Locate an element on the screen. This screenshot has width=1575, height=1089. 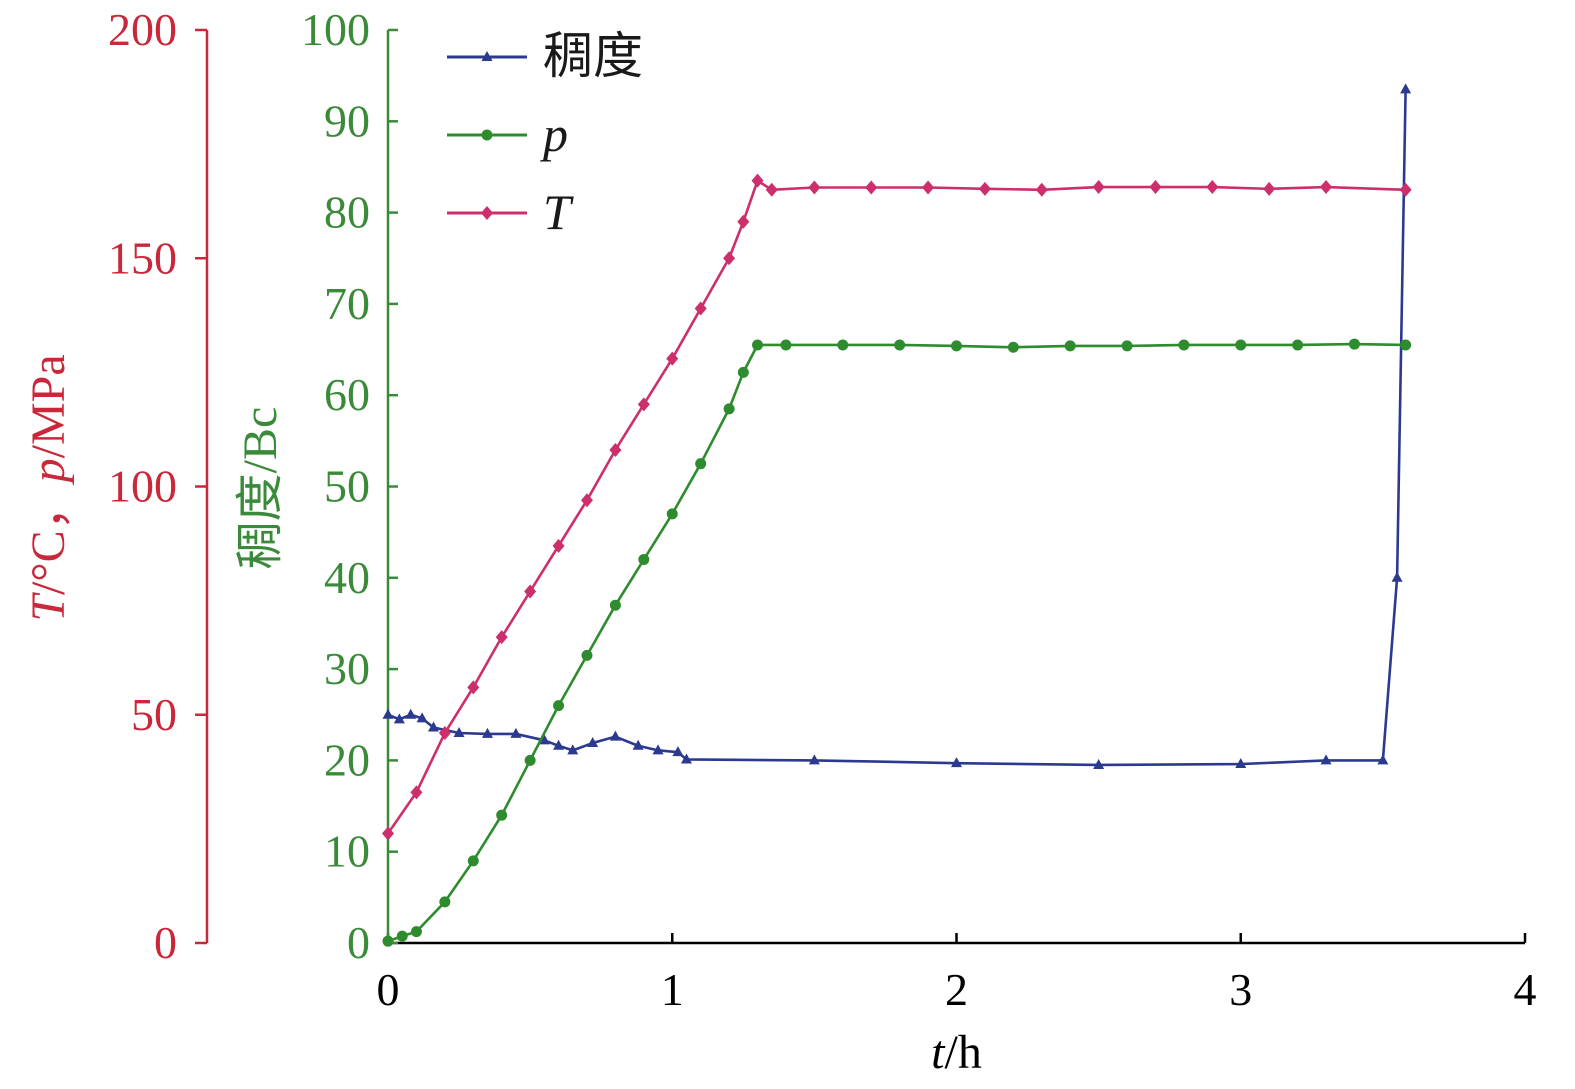
legend-label: 稠度 is located at coordinates (593, 56).